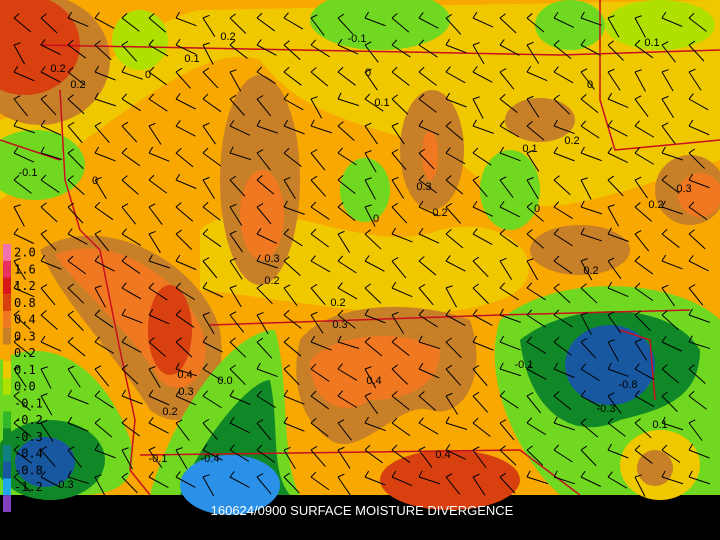  I want to click on border, so click(637, 365).